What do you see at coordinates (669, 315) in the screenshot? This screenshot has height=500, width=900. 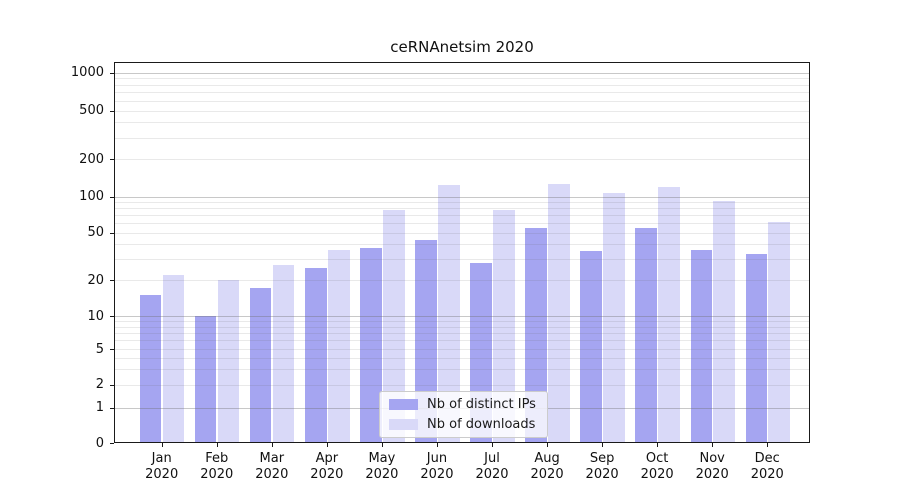 I see `bar-downloads-oct` at bounding box center [669, 315].